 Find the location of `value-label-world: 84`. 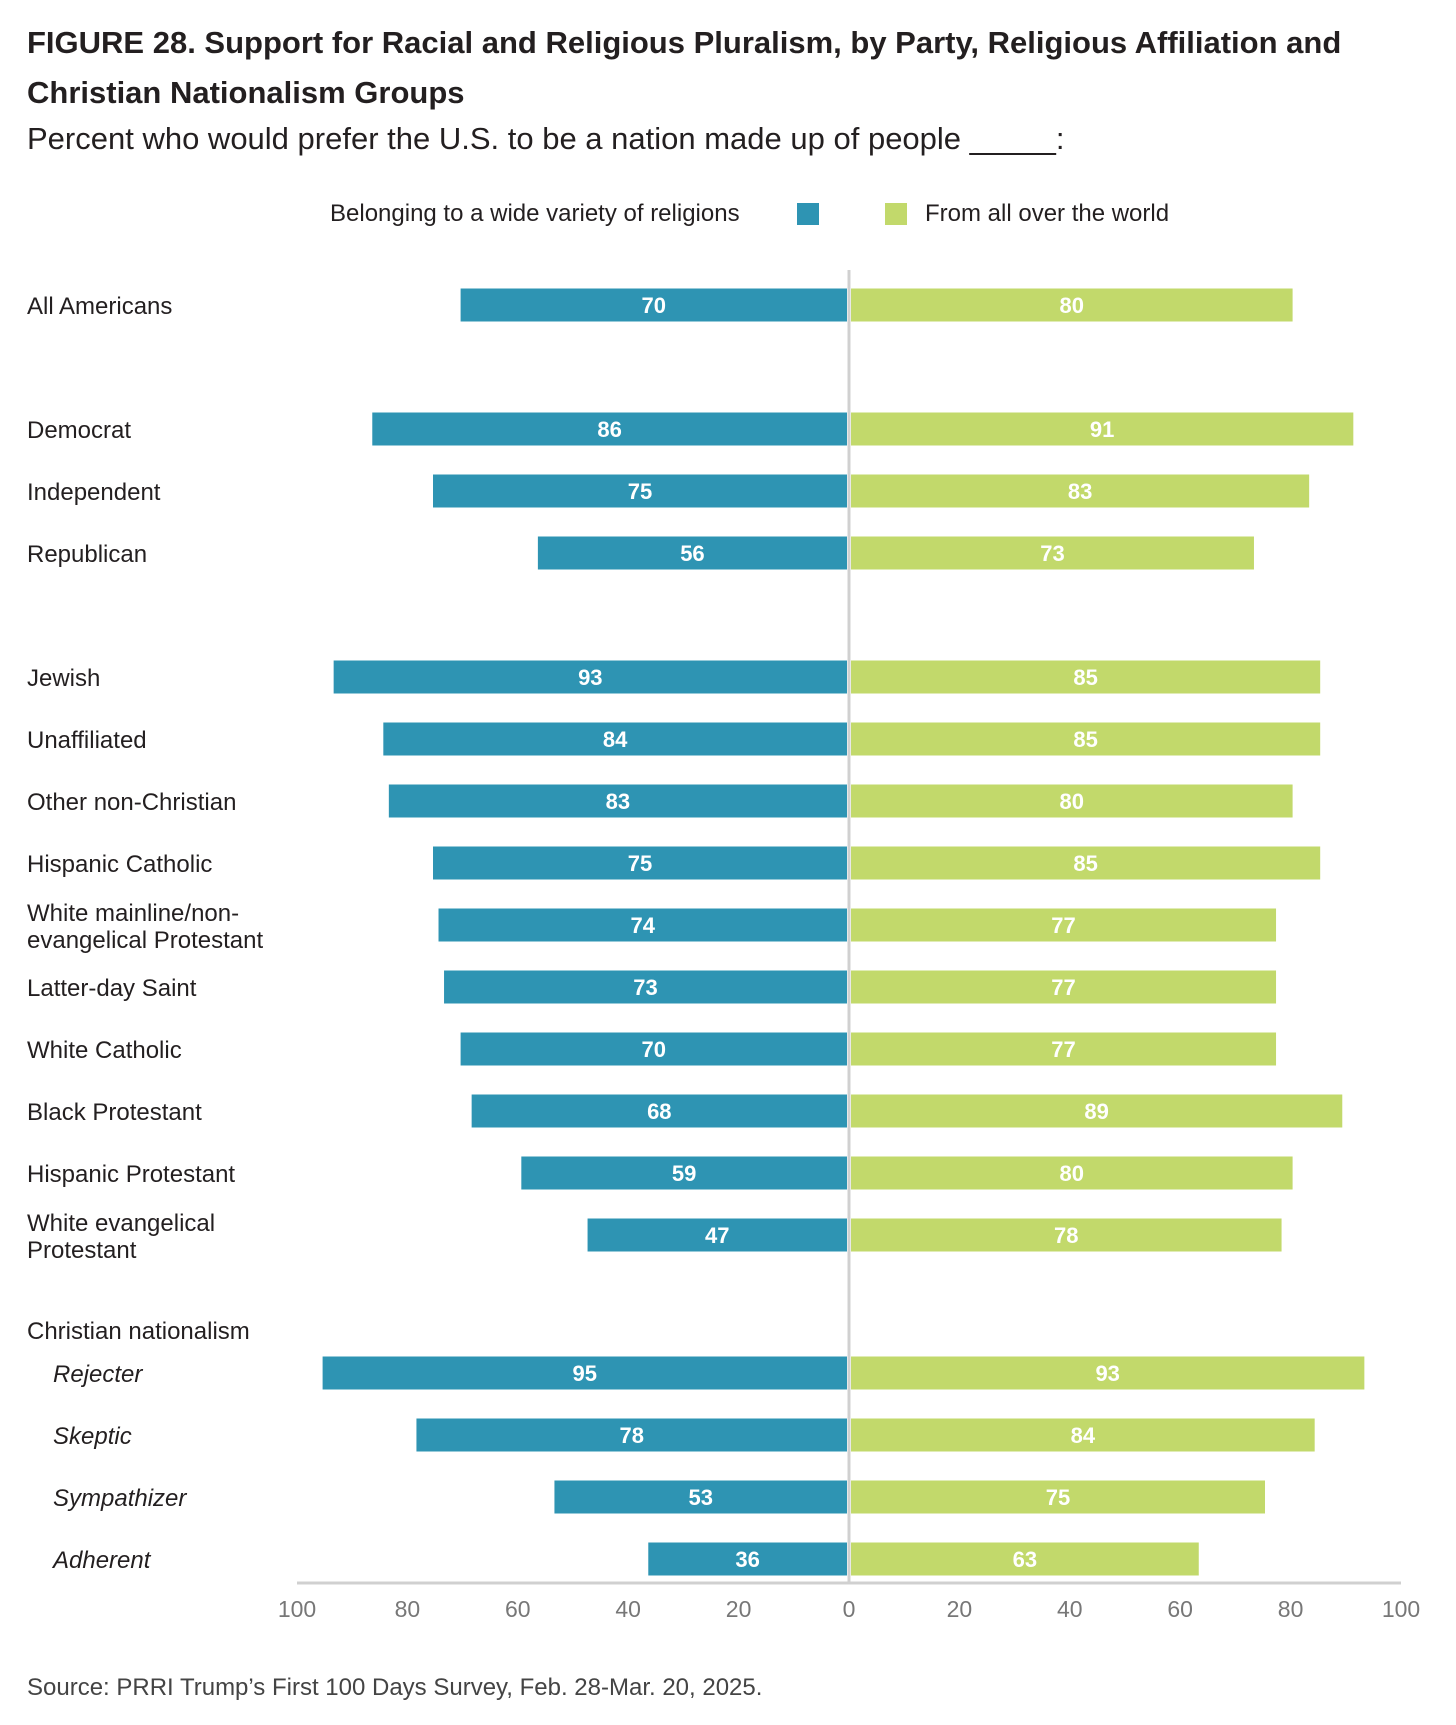

value-label-world: 84 is located at coordinates (1083, 1435).